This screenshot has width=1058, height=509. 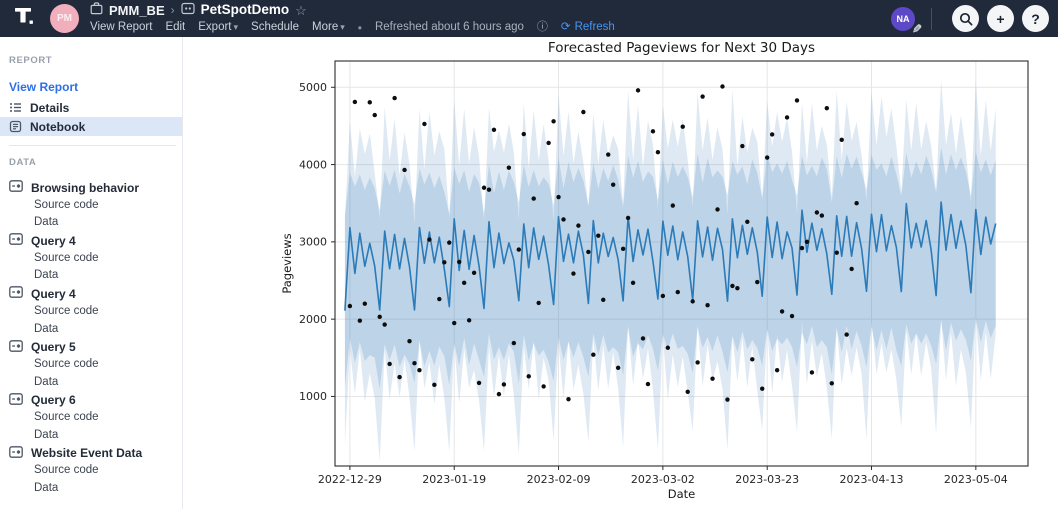 I want to click on refresh-icon: ⟳, so click(x=565, y=26).